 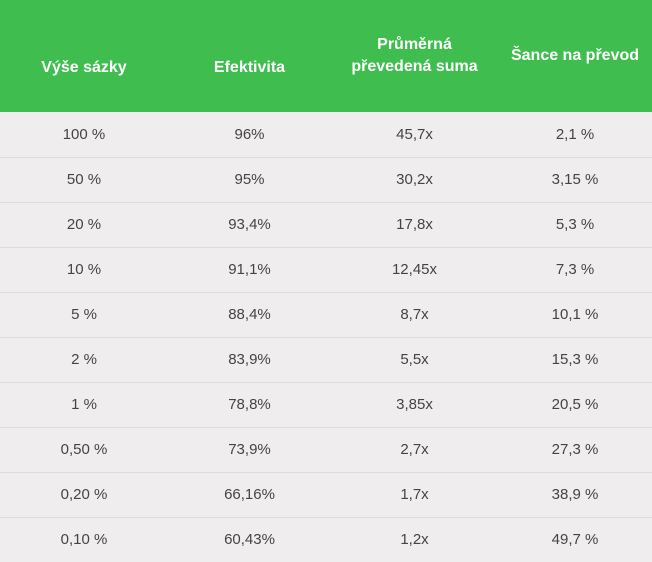 What do you see at coordinates (249, 494) in the screenshot?
I see `cell-efficiency: 66,16%` at bounding box center [249, 494].